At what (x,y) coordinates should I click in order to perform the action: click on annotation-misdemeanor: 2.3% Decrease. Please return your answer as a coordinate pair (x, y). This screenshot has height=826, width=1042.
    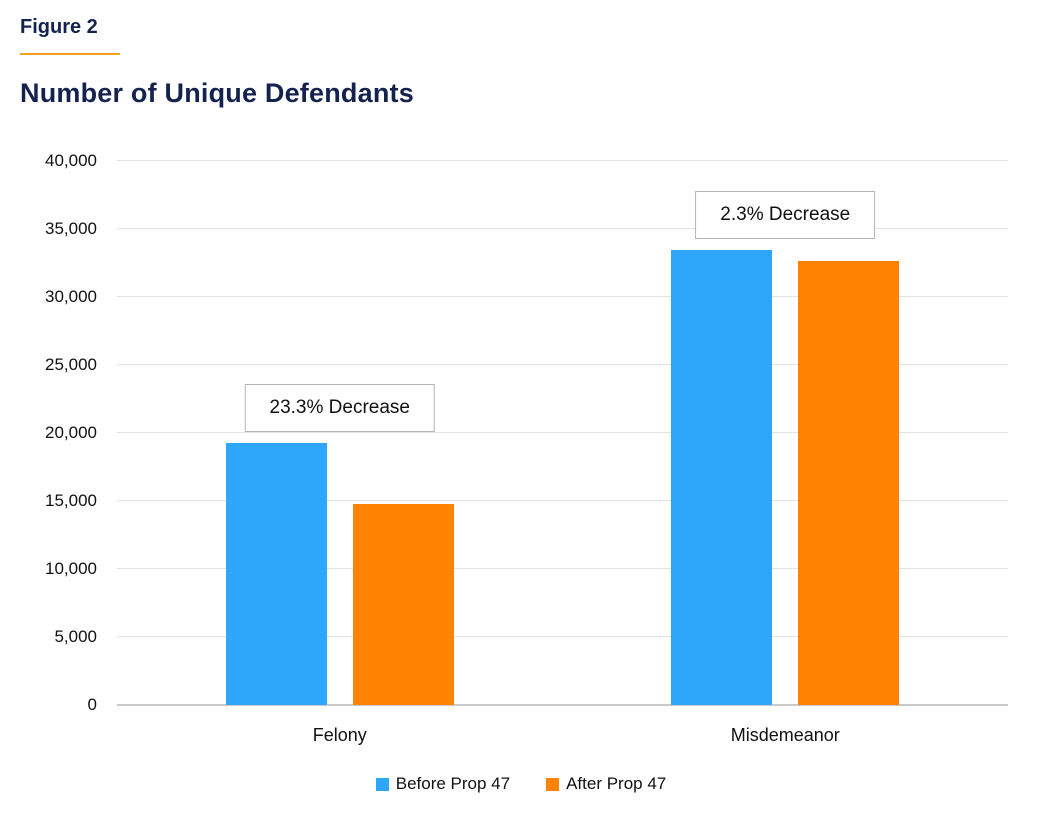
    Looking at the image, I should click on (785, 215).